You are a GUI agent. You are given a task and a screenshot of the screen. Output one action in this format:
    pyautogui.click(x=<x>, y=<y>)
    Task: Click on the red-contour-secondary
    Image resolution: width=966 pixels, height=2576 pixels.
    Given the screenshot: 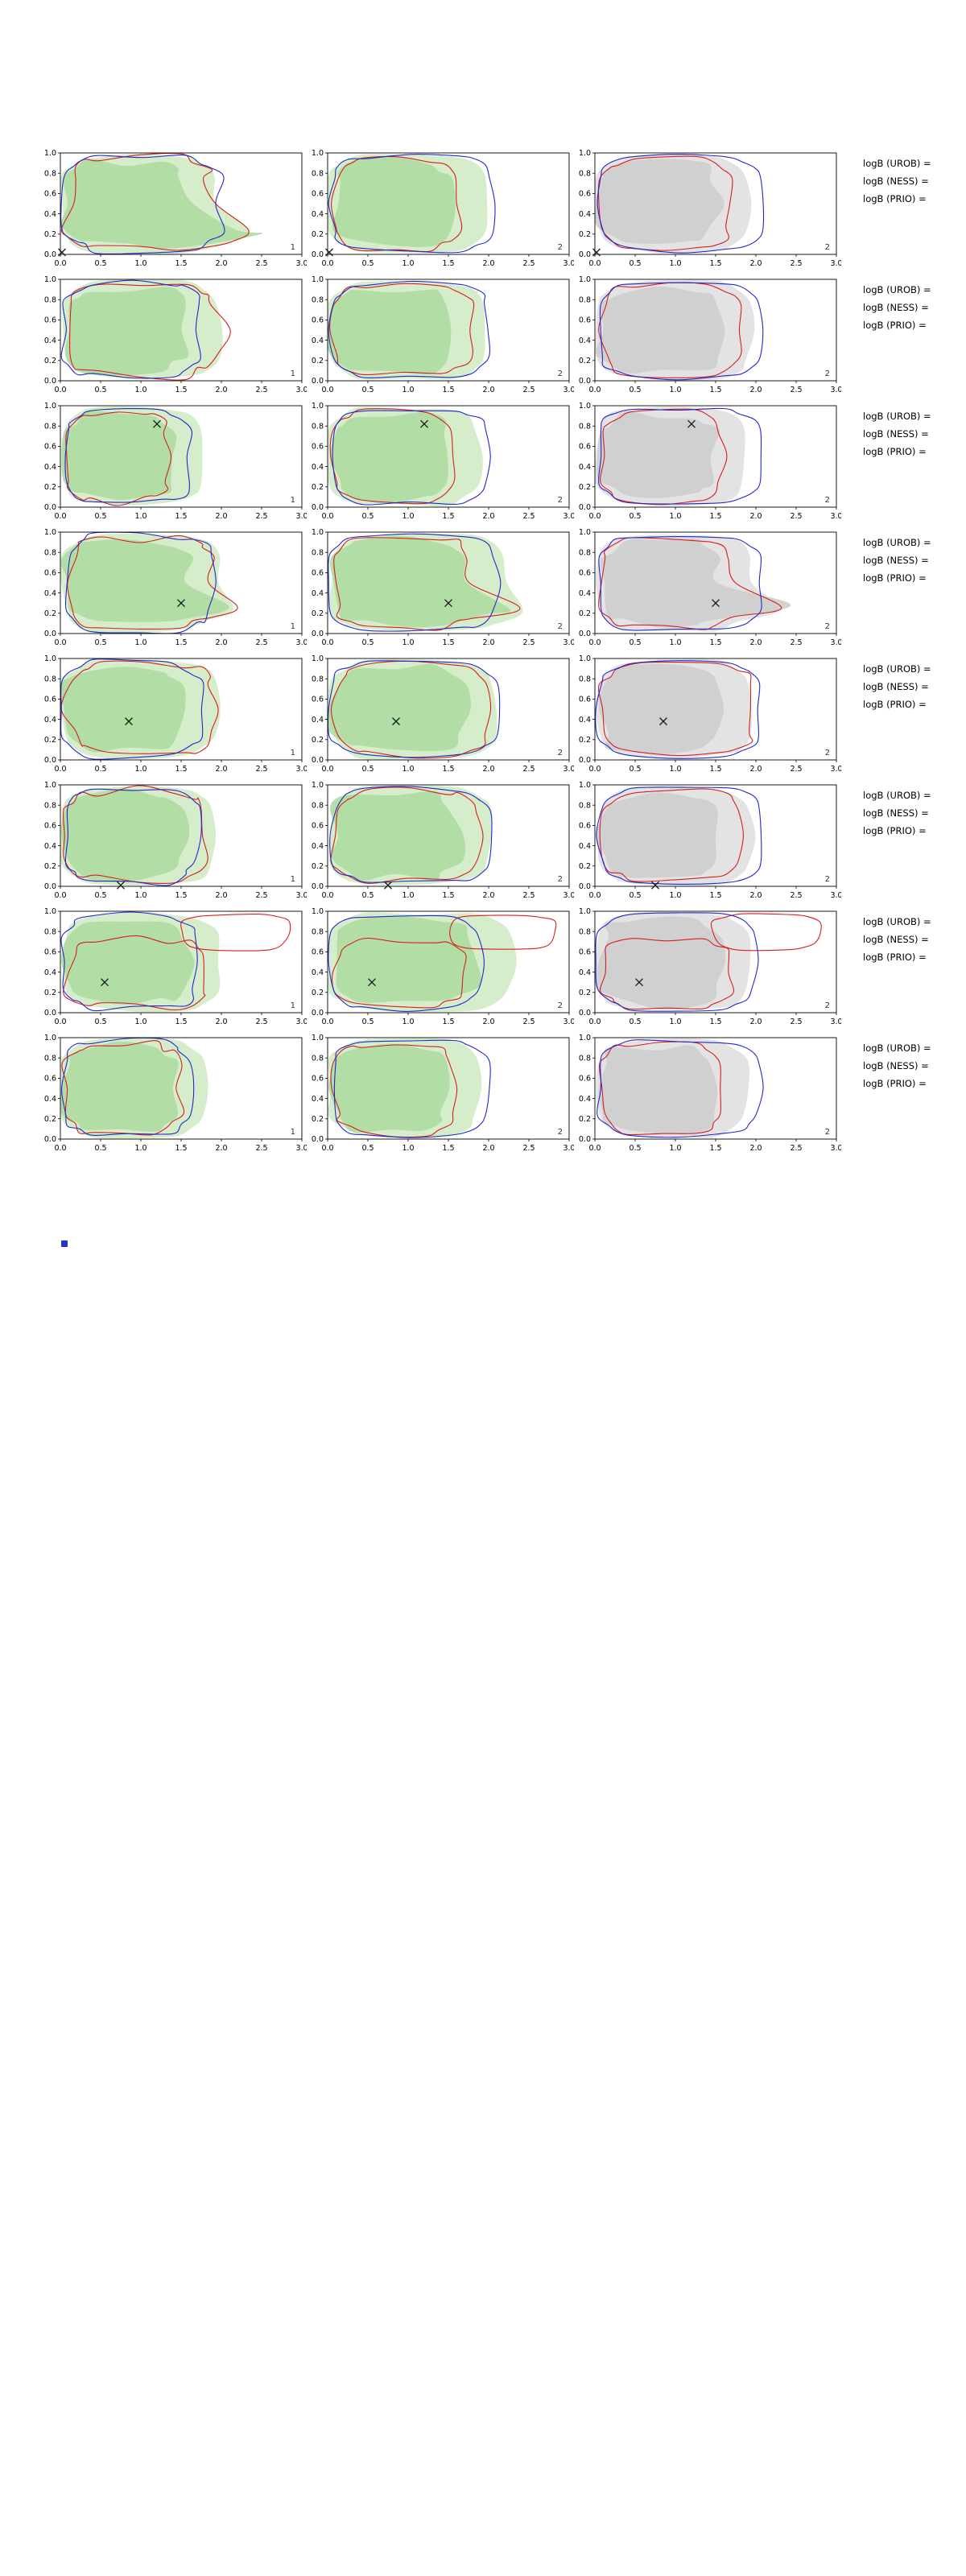 What is the action you would take?
    pyautogui.click(x=235, y=933)
    